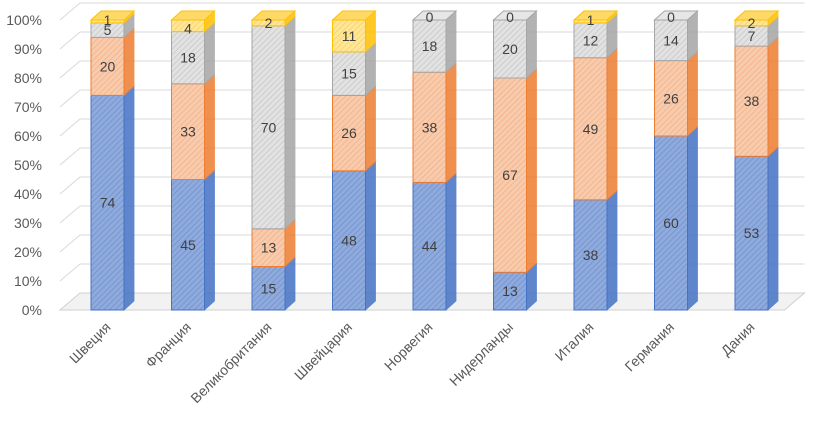 The width and height of the screenshot is (821, 434). I want to click on x-category-label: Италия, so click(574, 341).